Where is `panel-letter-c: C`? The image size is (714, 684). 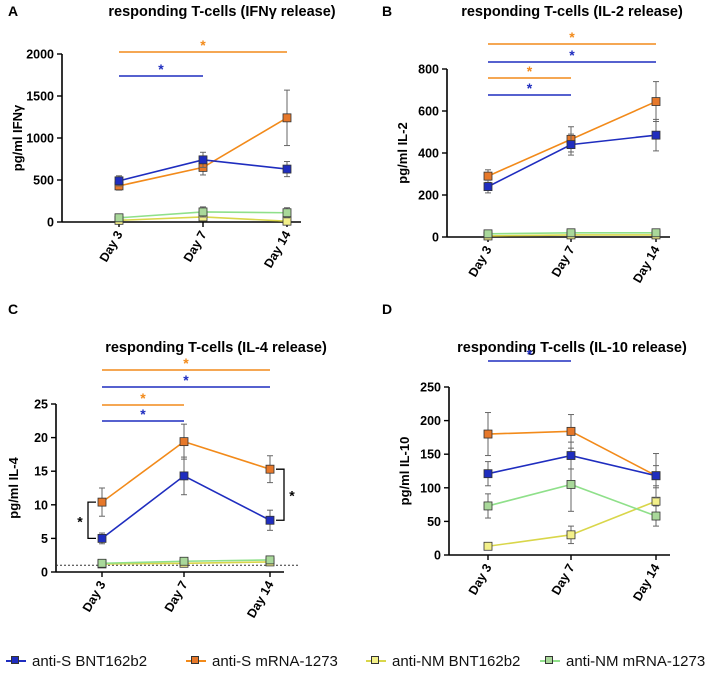 panel-letter-c: C is located at coordinates (13, 309).